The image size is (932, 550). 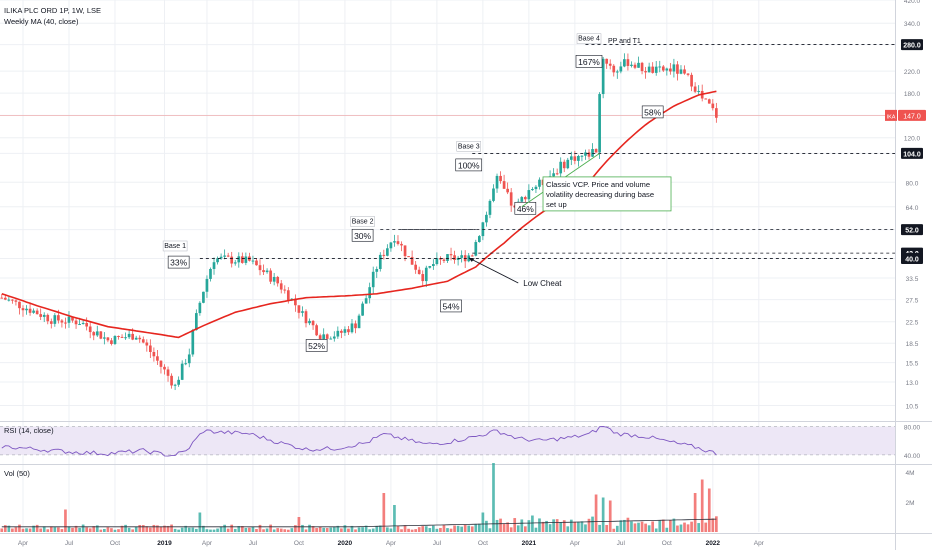 What do you see at coordinates (912, 154) in the screenshot?
I see `level-tag-label: 104.0` at bounding box center [912, 154].